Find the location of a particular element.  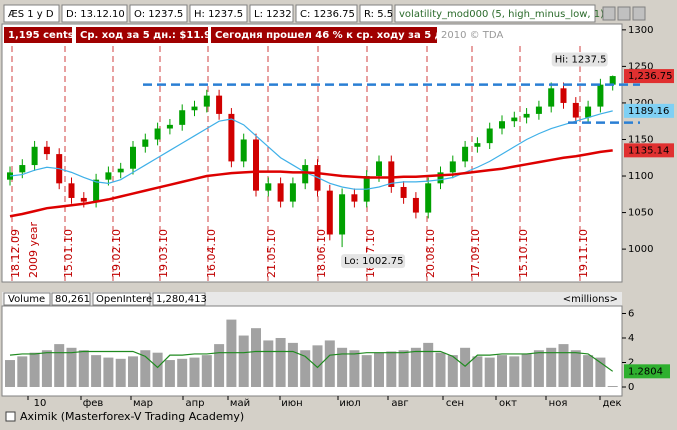

high: H: 1237.5 is located at coordinates (218, 14).